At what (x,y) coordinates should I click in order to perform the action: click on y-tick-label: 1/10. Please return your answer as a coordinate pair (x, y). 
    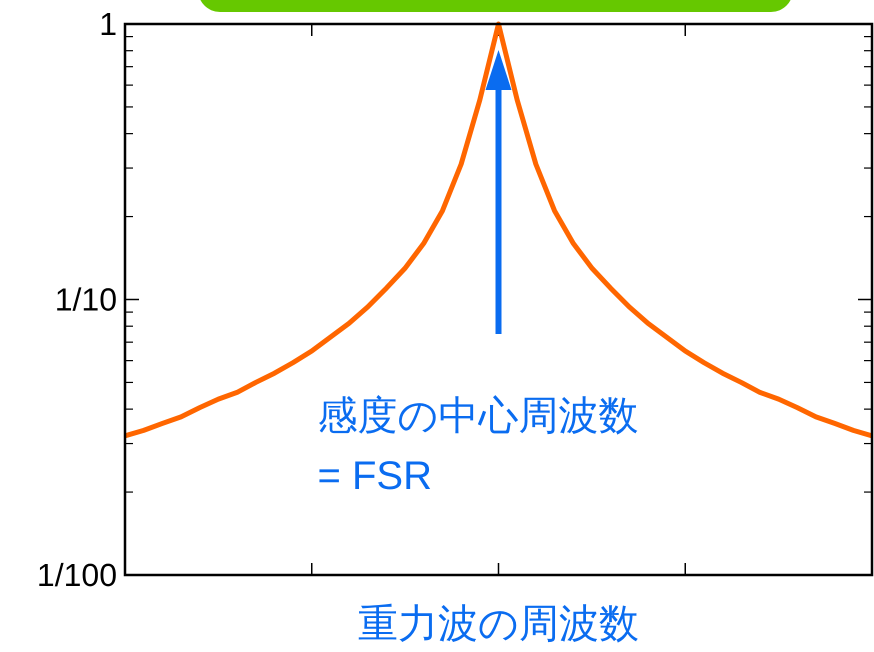
    Looking at the image, I should click on (85, 300).